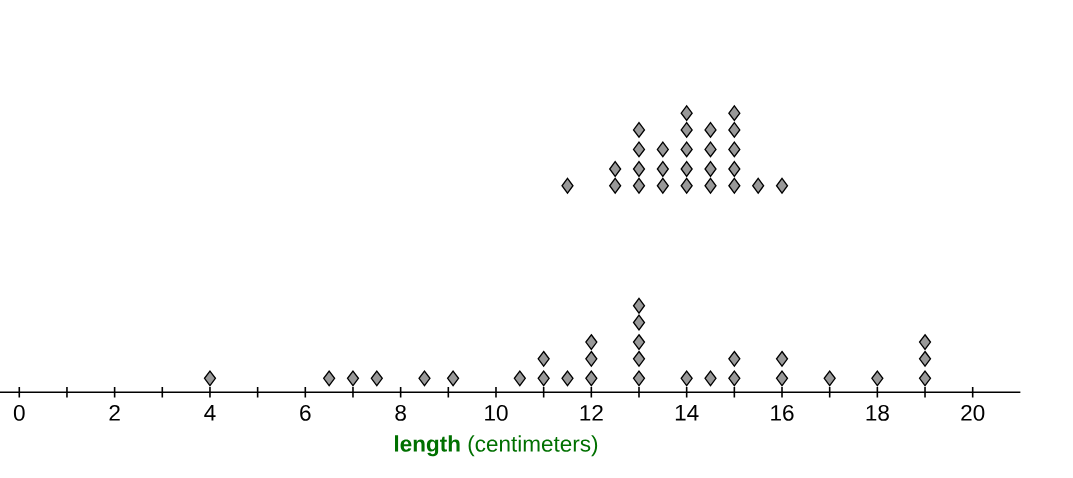  I want to click on x-tick-label: 4, so click(210, 413).